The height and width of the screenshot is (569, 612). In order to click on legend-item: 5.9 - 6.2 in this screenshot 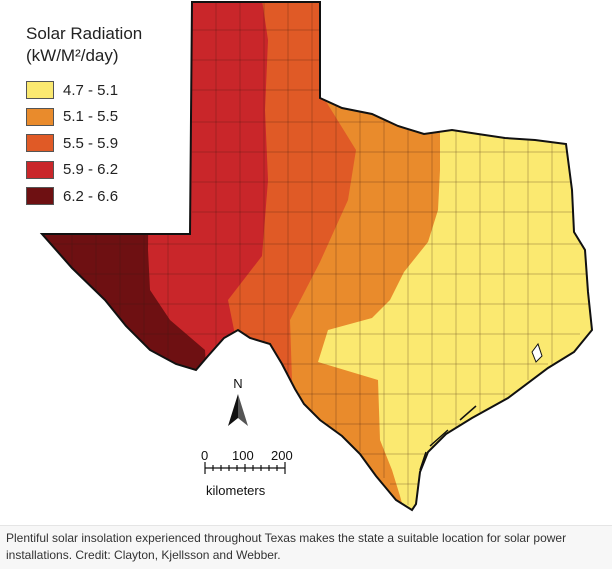, I will do `click(72, 170)`.